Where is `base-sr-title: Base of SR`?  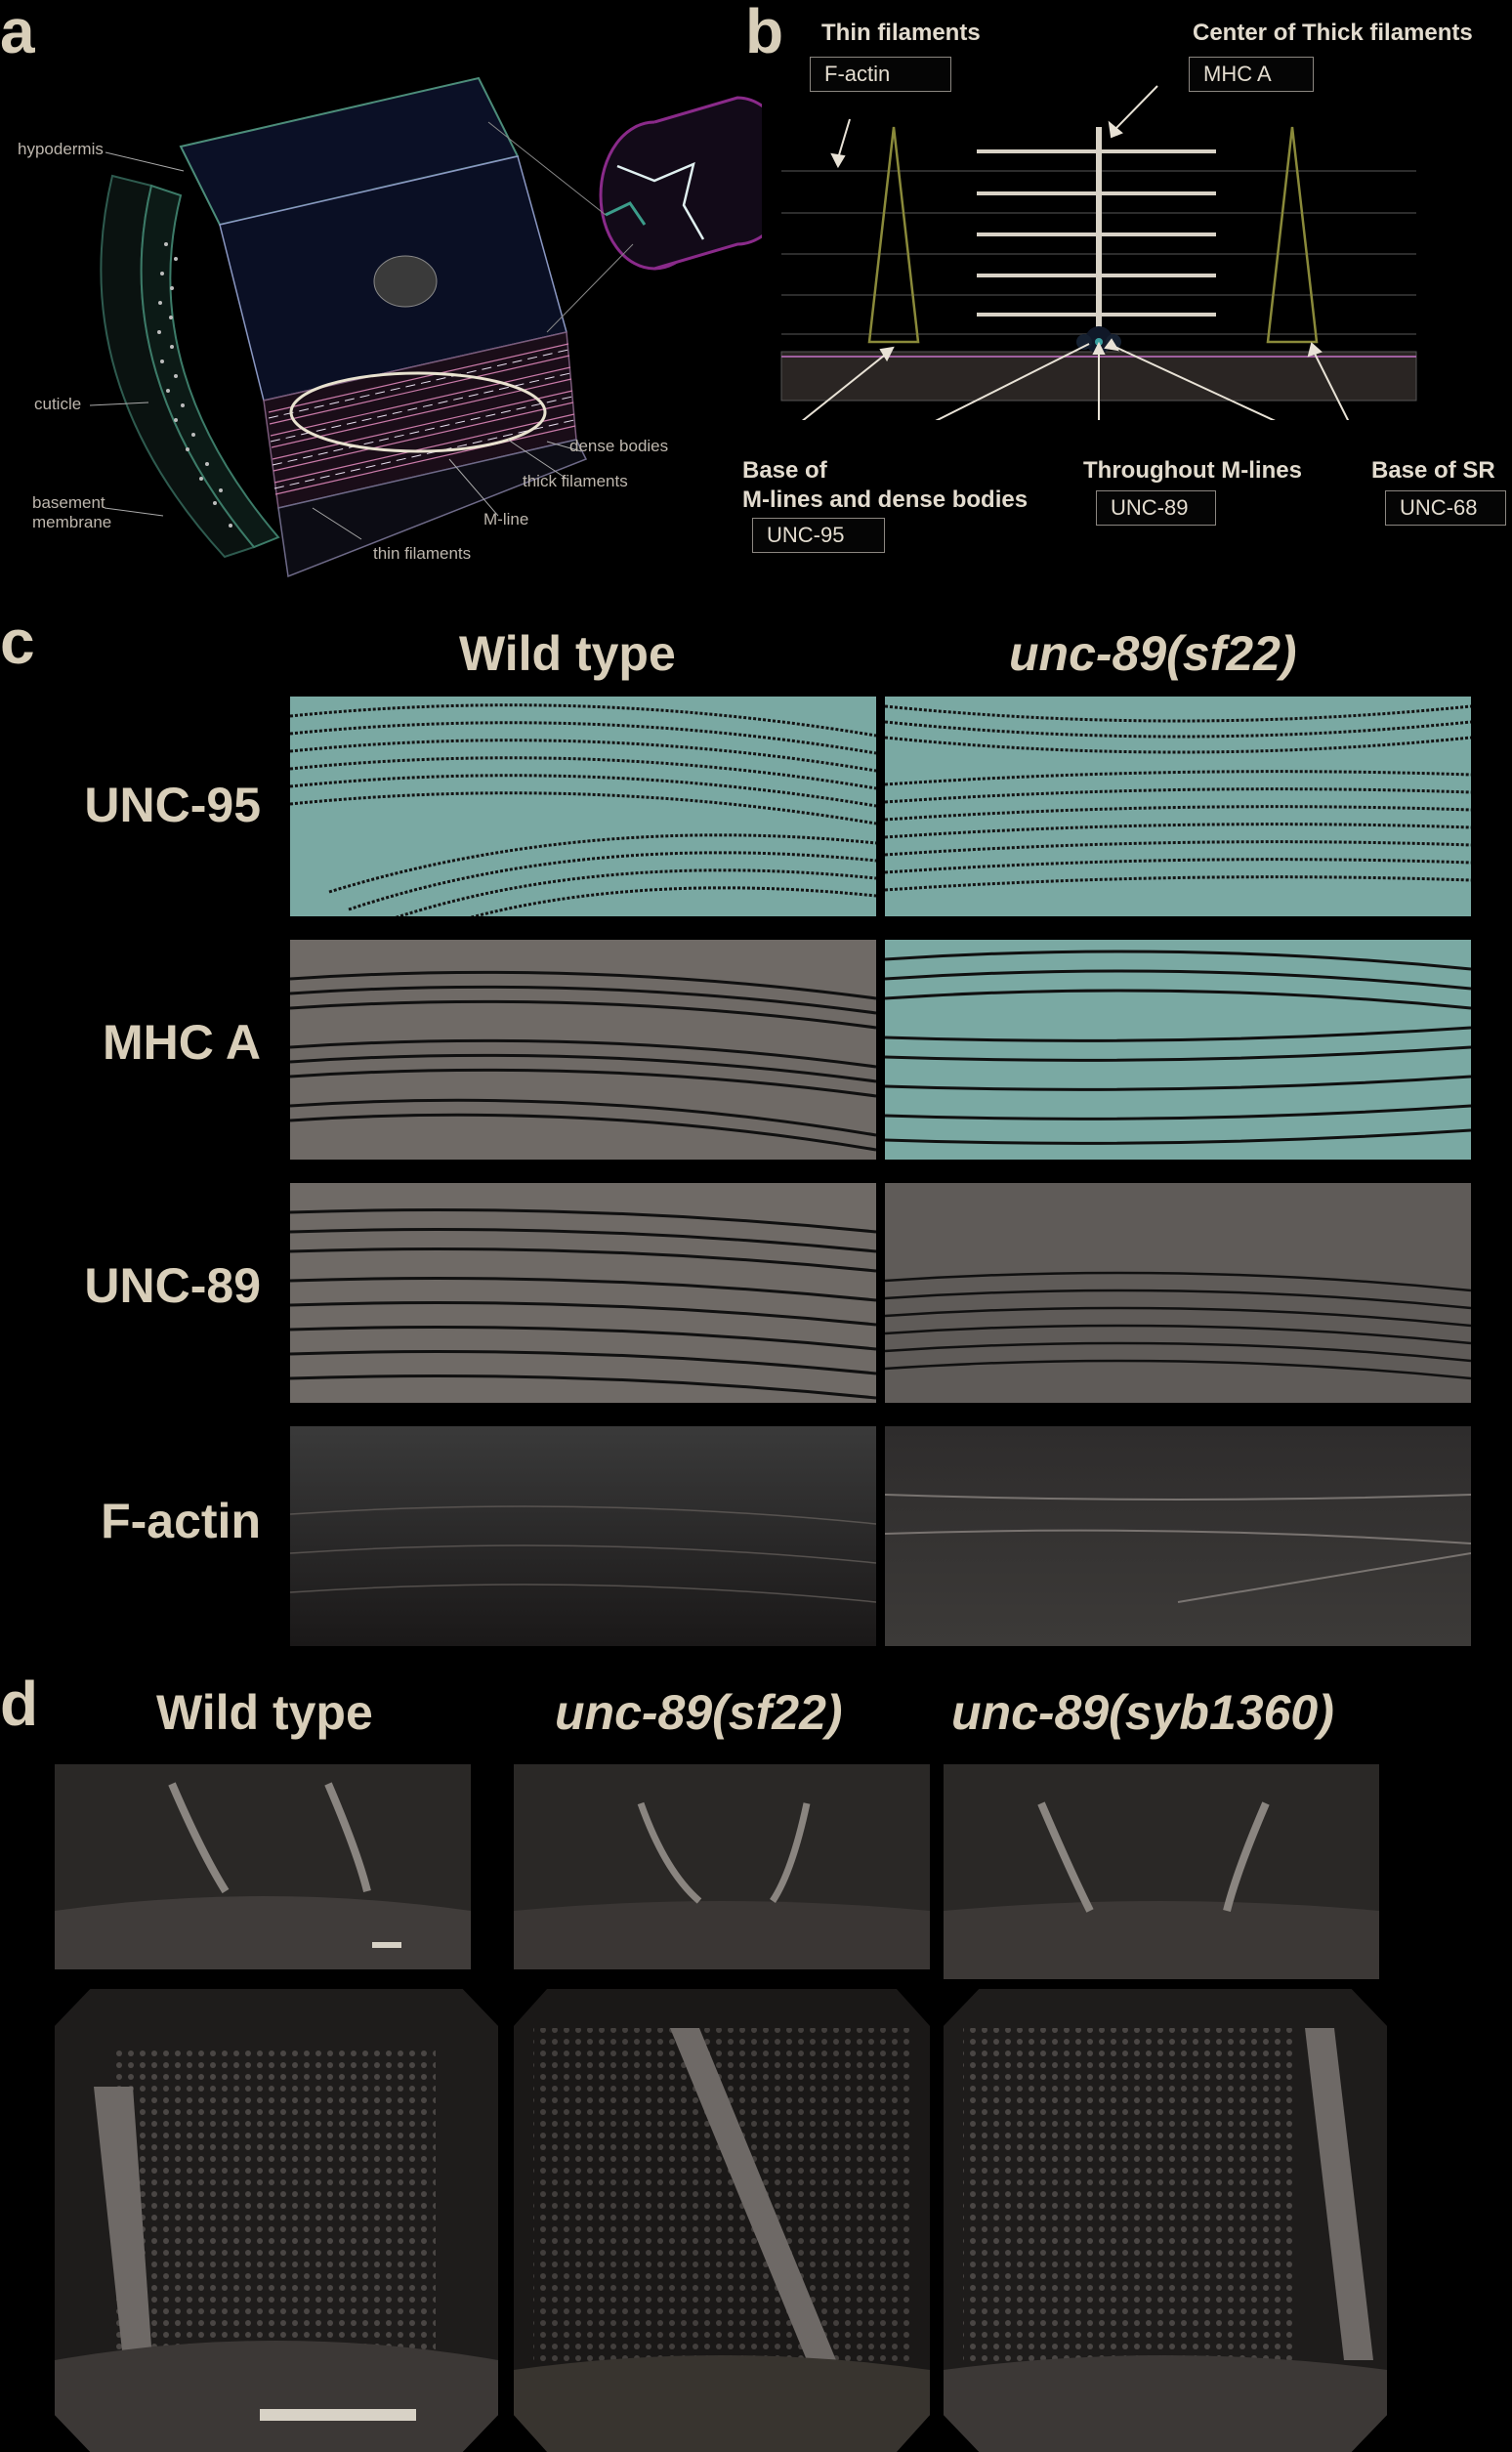
base-sr-title: Base of SR is located at coordinates (1433, 471).